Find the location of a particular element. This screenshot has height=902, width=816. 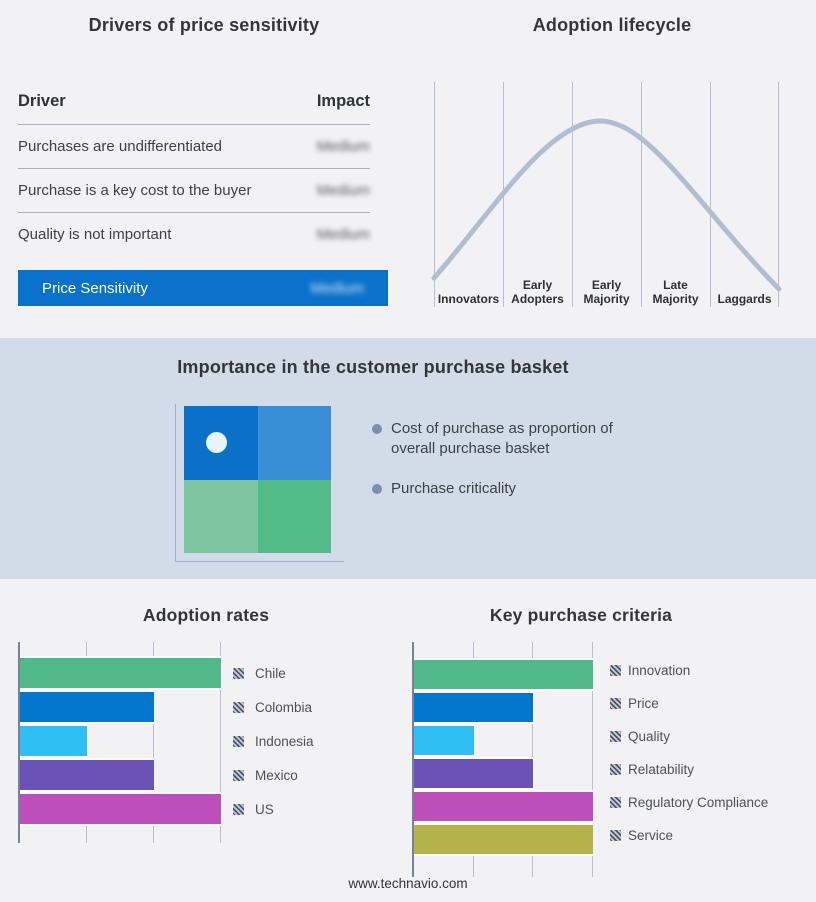

legend-item: US is located at coordinates (273, 809).